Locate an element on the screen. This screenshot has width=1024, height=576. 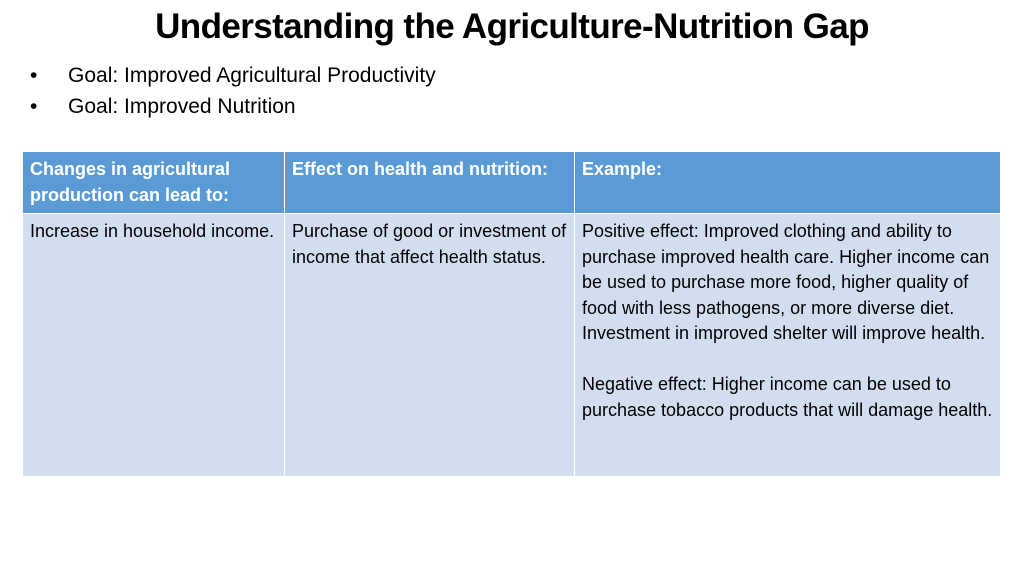
bullet-item: • Goal: Improved Nutrition is located at coordinates (231, 106).